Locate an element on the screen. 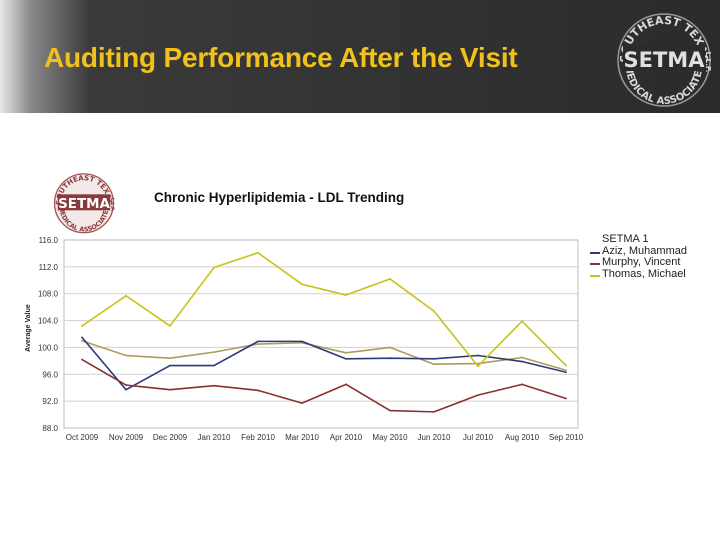 The height and width of the screenshot is (540, 720). legend-label: Murphy, Vincent is located at coordinates (641, 262).